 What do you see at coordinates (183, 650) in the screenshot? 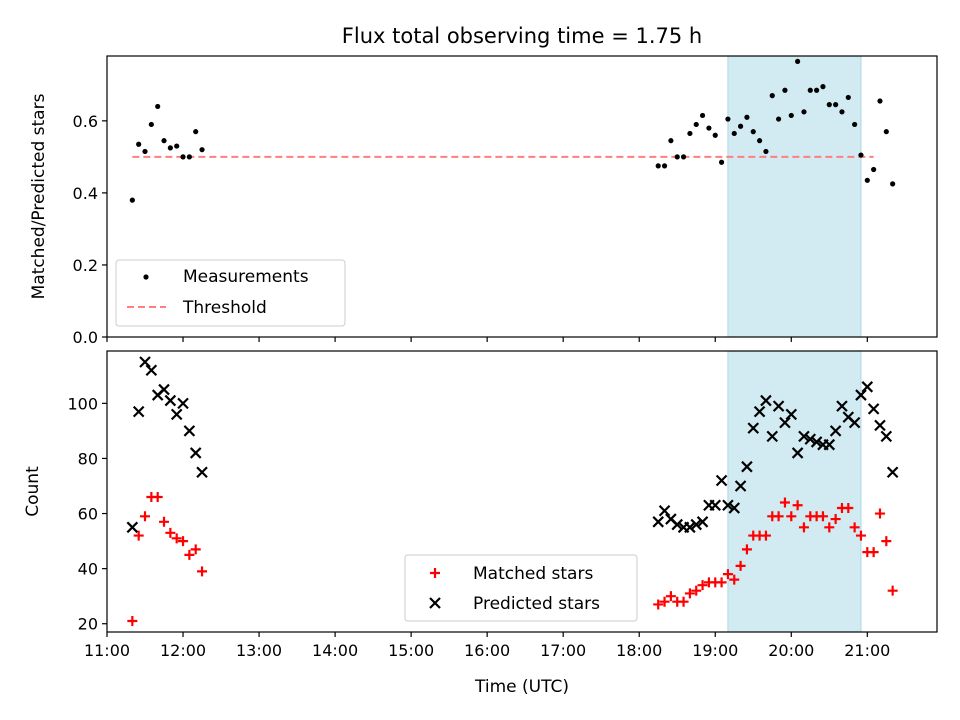
I see `x-tick-label: 12:00` at bounding box center [183, 650].